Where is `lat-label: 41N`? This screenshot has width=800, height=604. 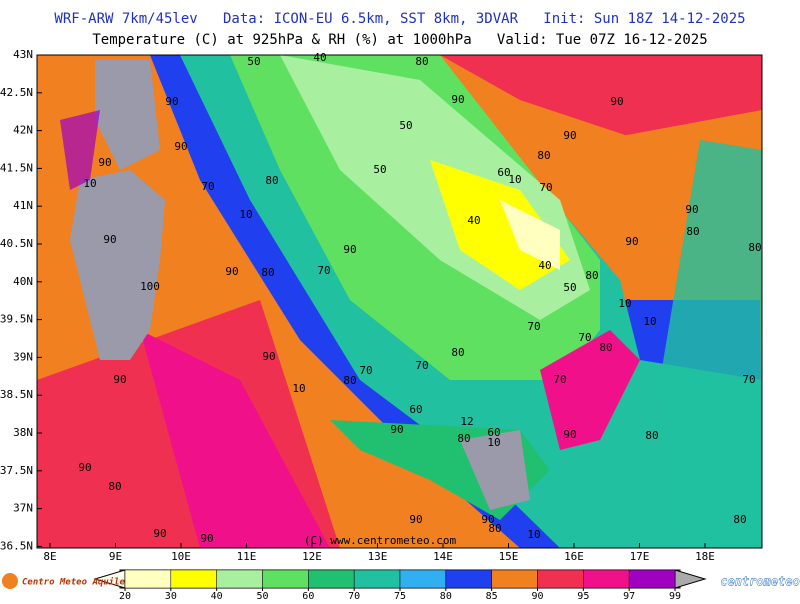
lat-label: 41N is located at coordinates (23, 205).